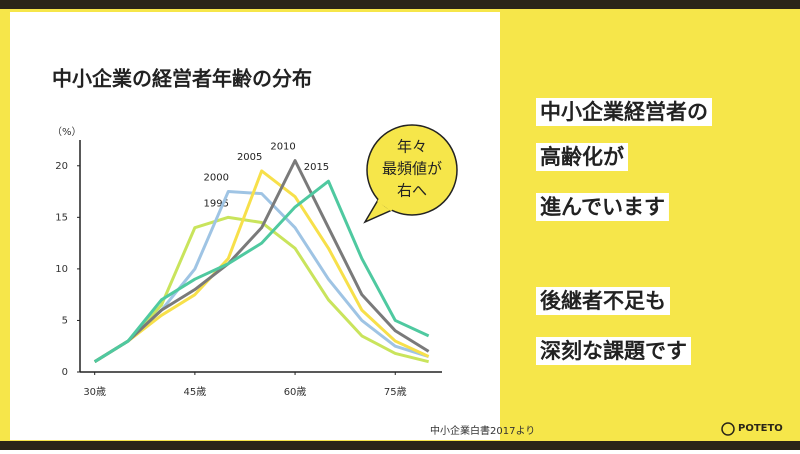 The height and width of the screenshot is (454, 800). Describe the element at coordinates (400, 4) in the screenshot. I see `top-bar` at that location.